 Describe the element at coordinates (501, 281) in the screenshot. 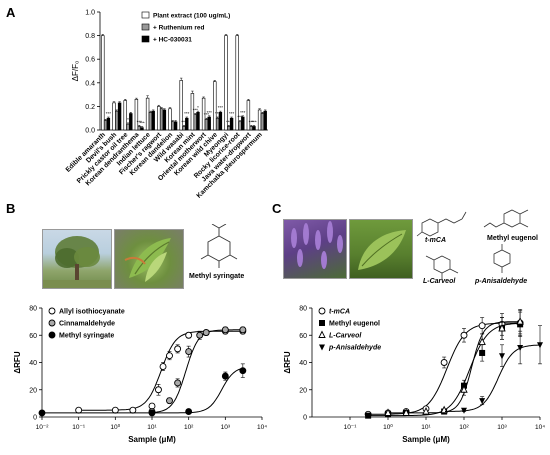

I see `p-anisaldehyde-label: p-Anisaldehyde` at that location.